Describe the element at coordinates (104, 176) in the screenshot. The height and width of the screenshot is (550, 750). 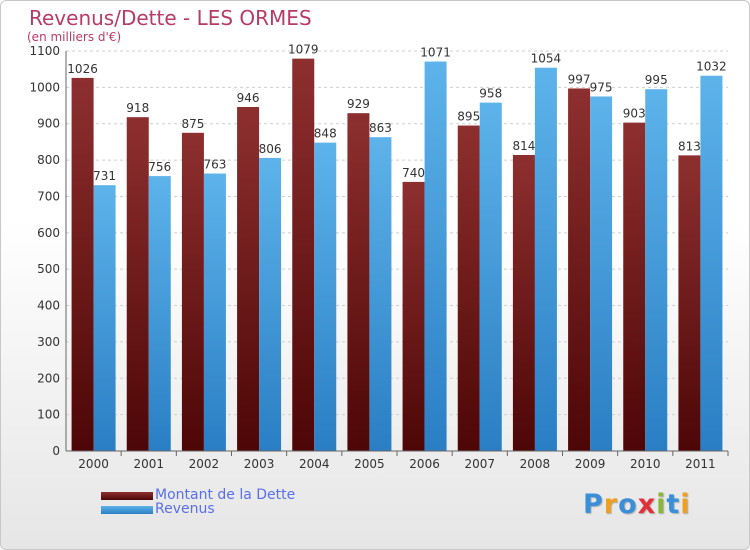
I see `data-label-revenus: 731` at that location.